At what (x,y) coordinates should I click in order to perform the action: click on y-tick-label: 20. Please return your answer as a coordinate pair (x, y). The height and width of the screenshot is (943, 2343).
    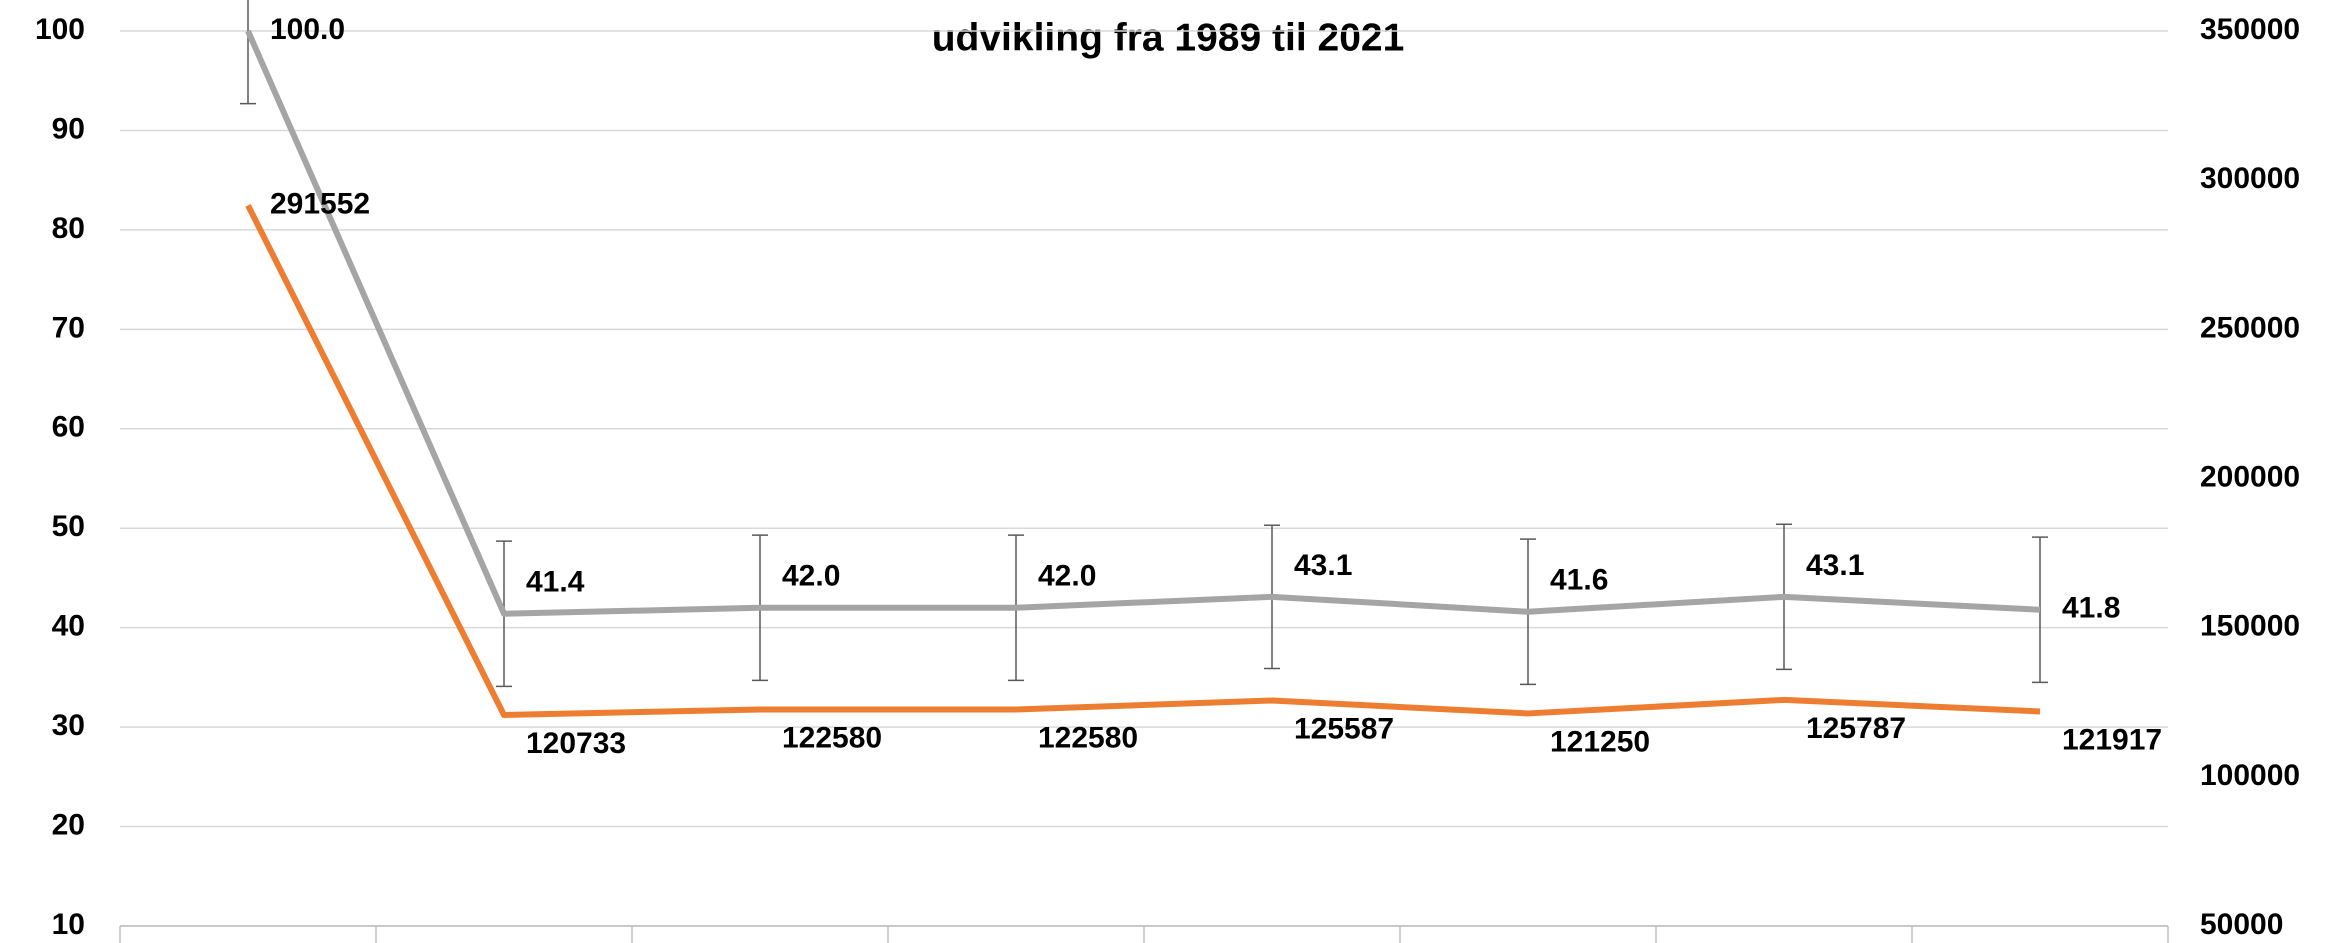
    Looking at the image, I should click on (68, 824).